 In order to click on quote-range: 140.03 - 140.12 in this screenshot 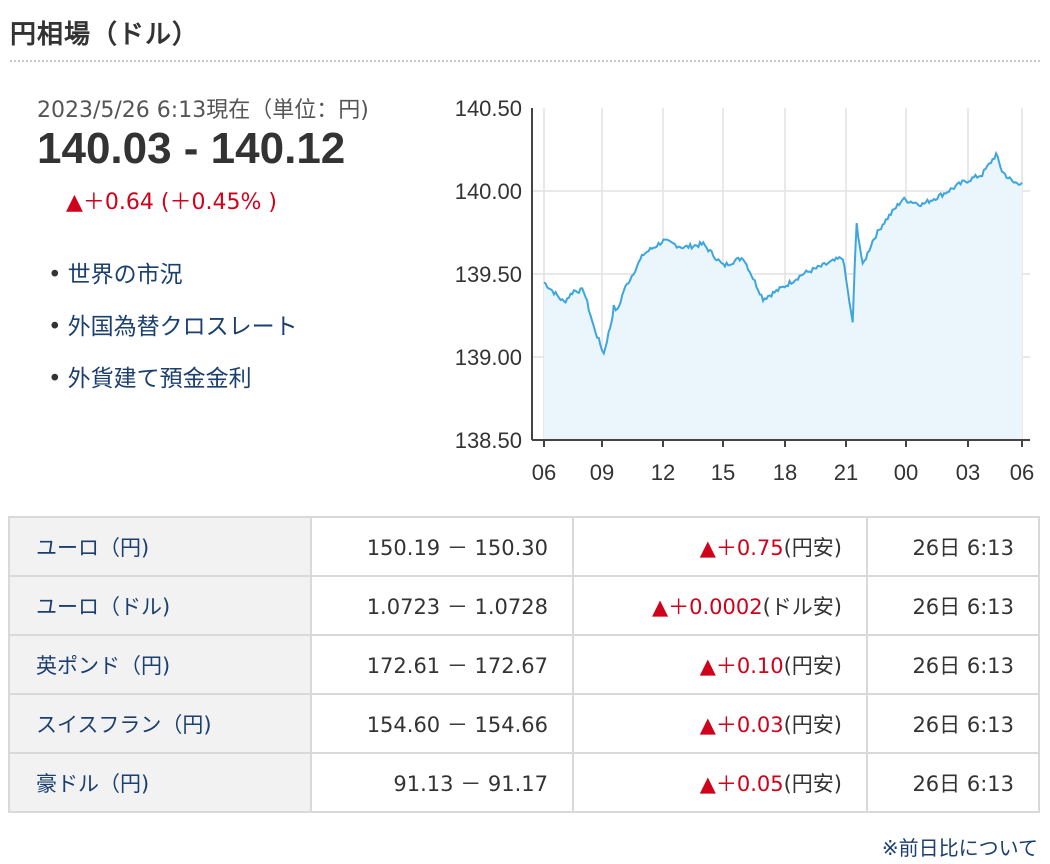, I will do `click(191, 148)`.